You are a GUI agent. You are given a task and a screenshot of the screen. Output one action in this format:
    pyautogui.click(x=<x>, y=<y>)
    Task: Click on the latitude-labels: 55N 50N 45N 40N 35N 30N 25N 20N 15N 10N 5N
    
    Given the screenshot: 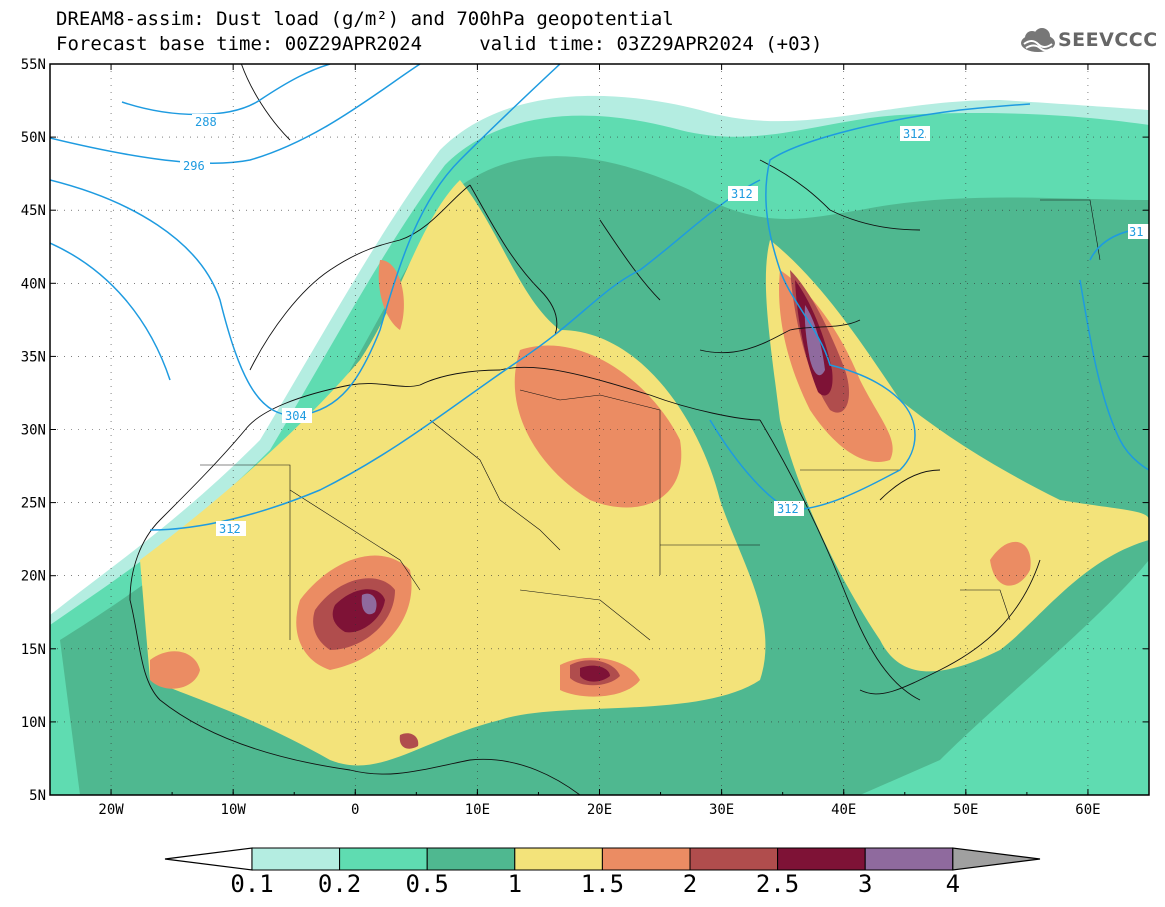 What is the action you would take?
    pyautogui.click(x=33, y=430)
    